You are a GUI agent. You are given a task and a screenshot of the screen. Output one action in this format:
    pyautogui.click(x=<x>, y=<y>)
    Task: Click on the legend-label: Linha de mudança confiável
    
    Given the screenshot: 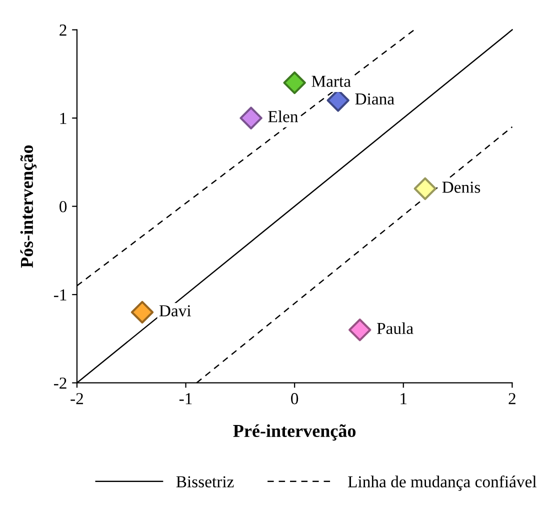 What is the action you would take?
    pyautogui.click(x=442, y=483)
    